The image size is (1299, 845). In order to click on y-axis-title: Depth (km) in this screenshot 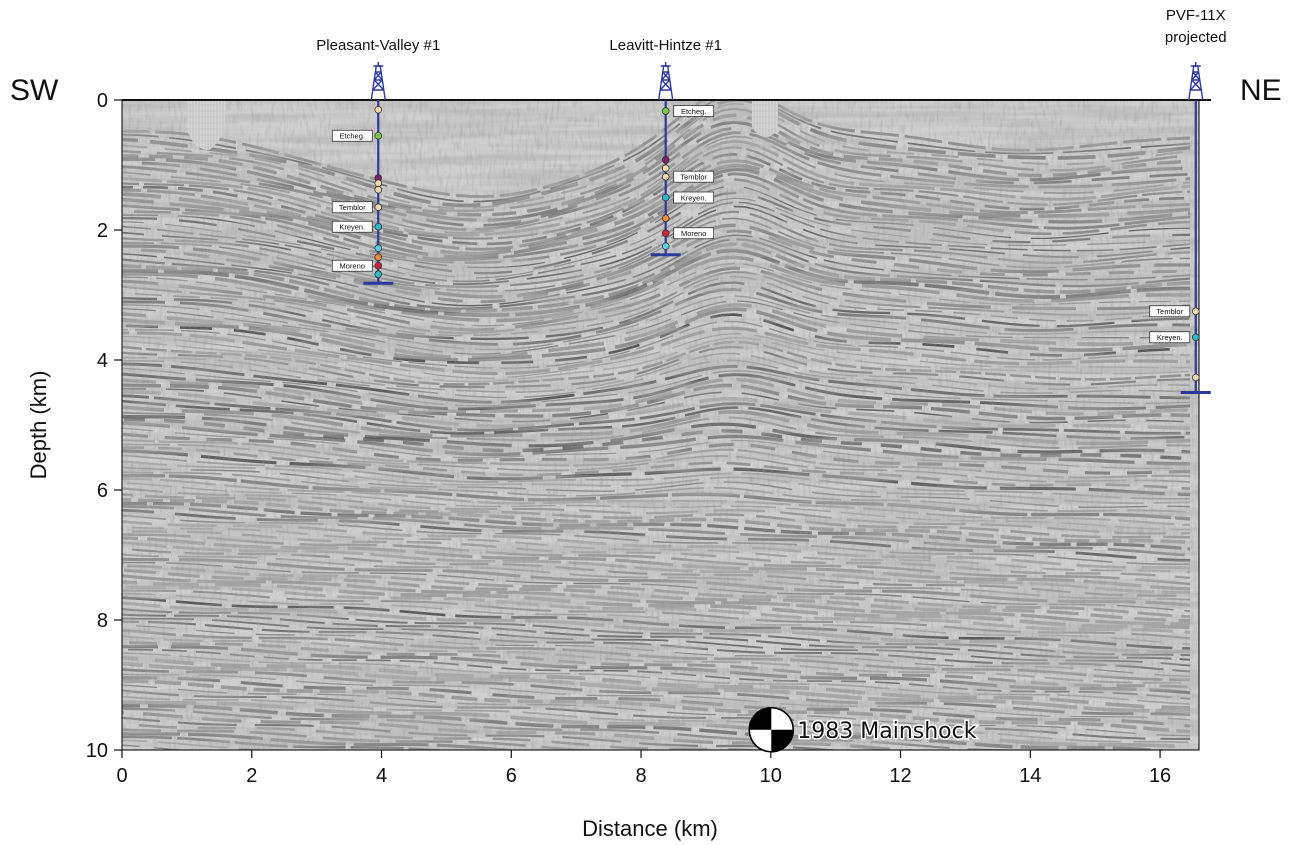, I will do `click(38, 425)`.